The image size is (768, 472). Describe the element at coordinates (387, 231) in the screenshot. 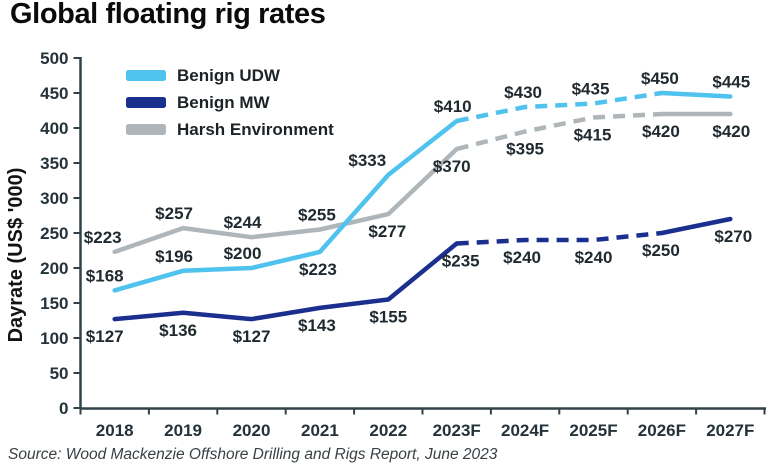

I see `data-label-harsh-environment: $277` at that location.